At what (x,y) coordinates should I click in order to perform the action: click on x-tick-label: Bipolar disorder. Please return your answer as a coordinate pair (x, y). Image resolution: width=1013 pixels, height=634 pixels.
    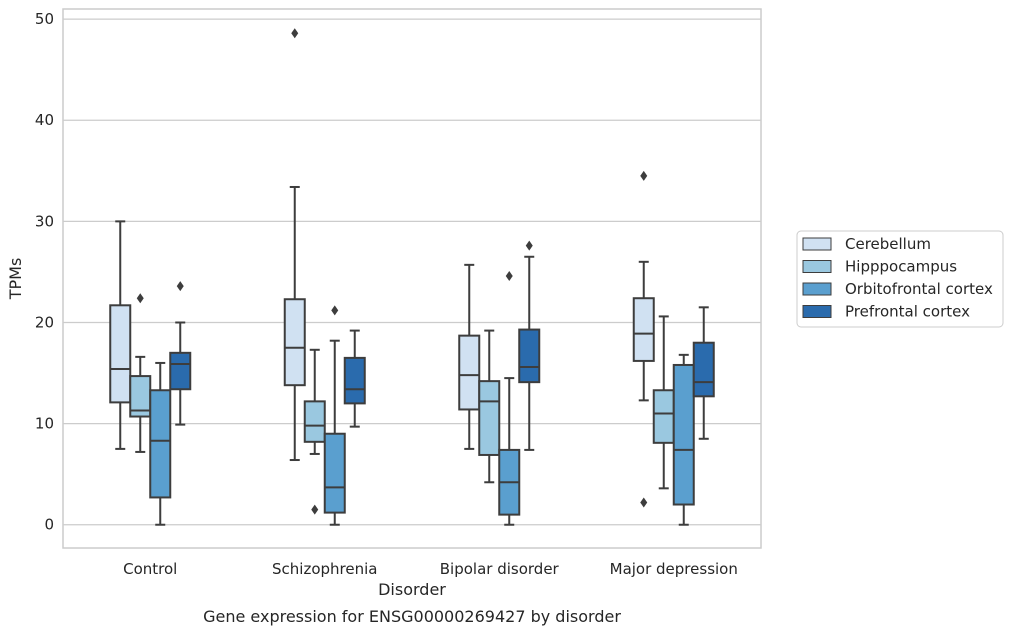
    Looking at the image, I should click on (500, 569).